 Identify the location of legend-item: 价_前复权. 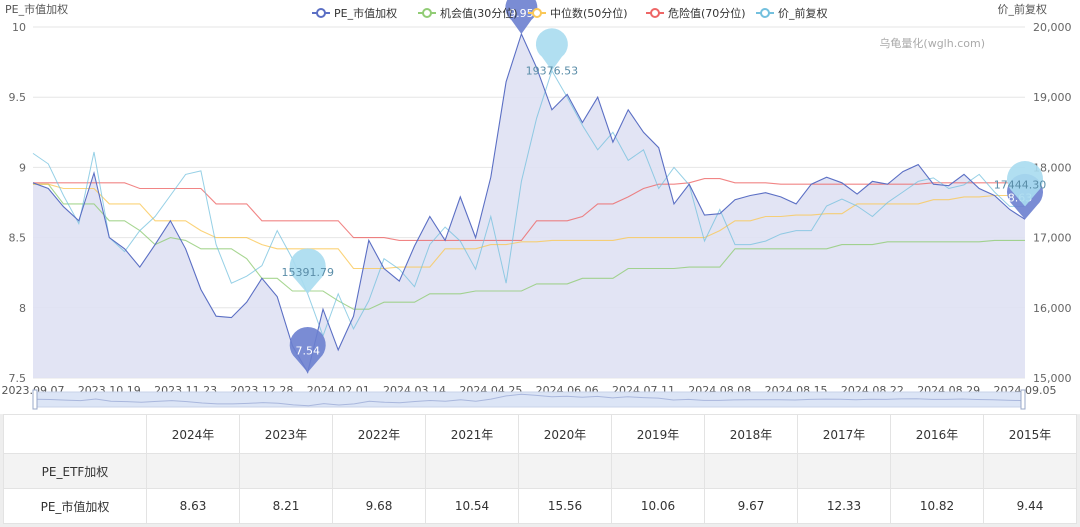
(792, 13).